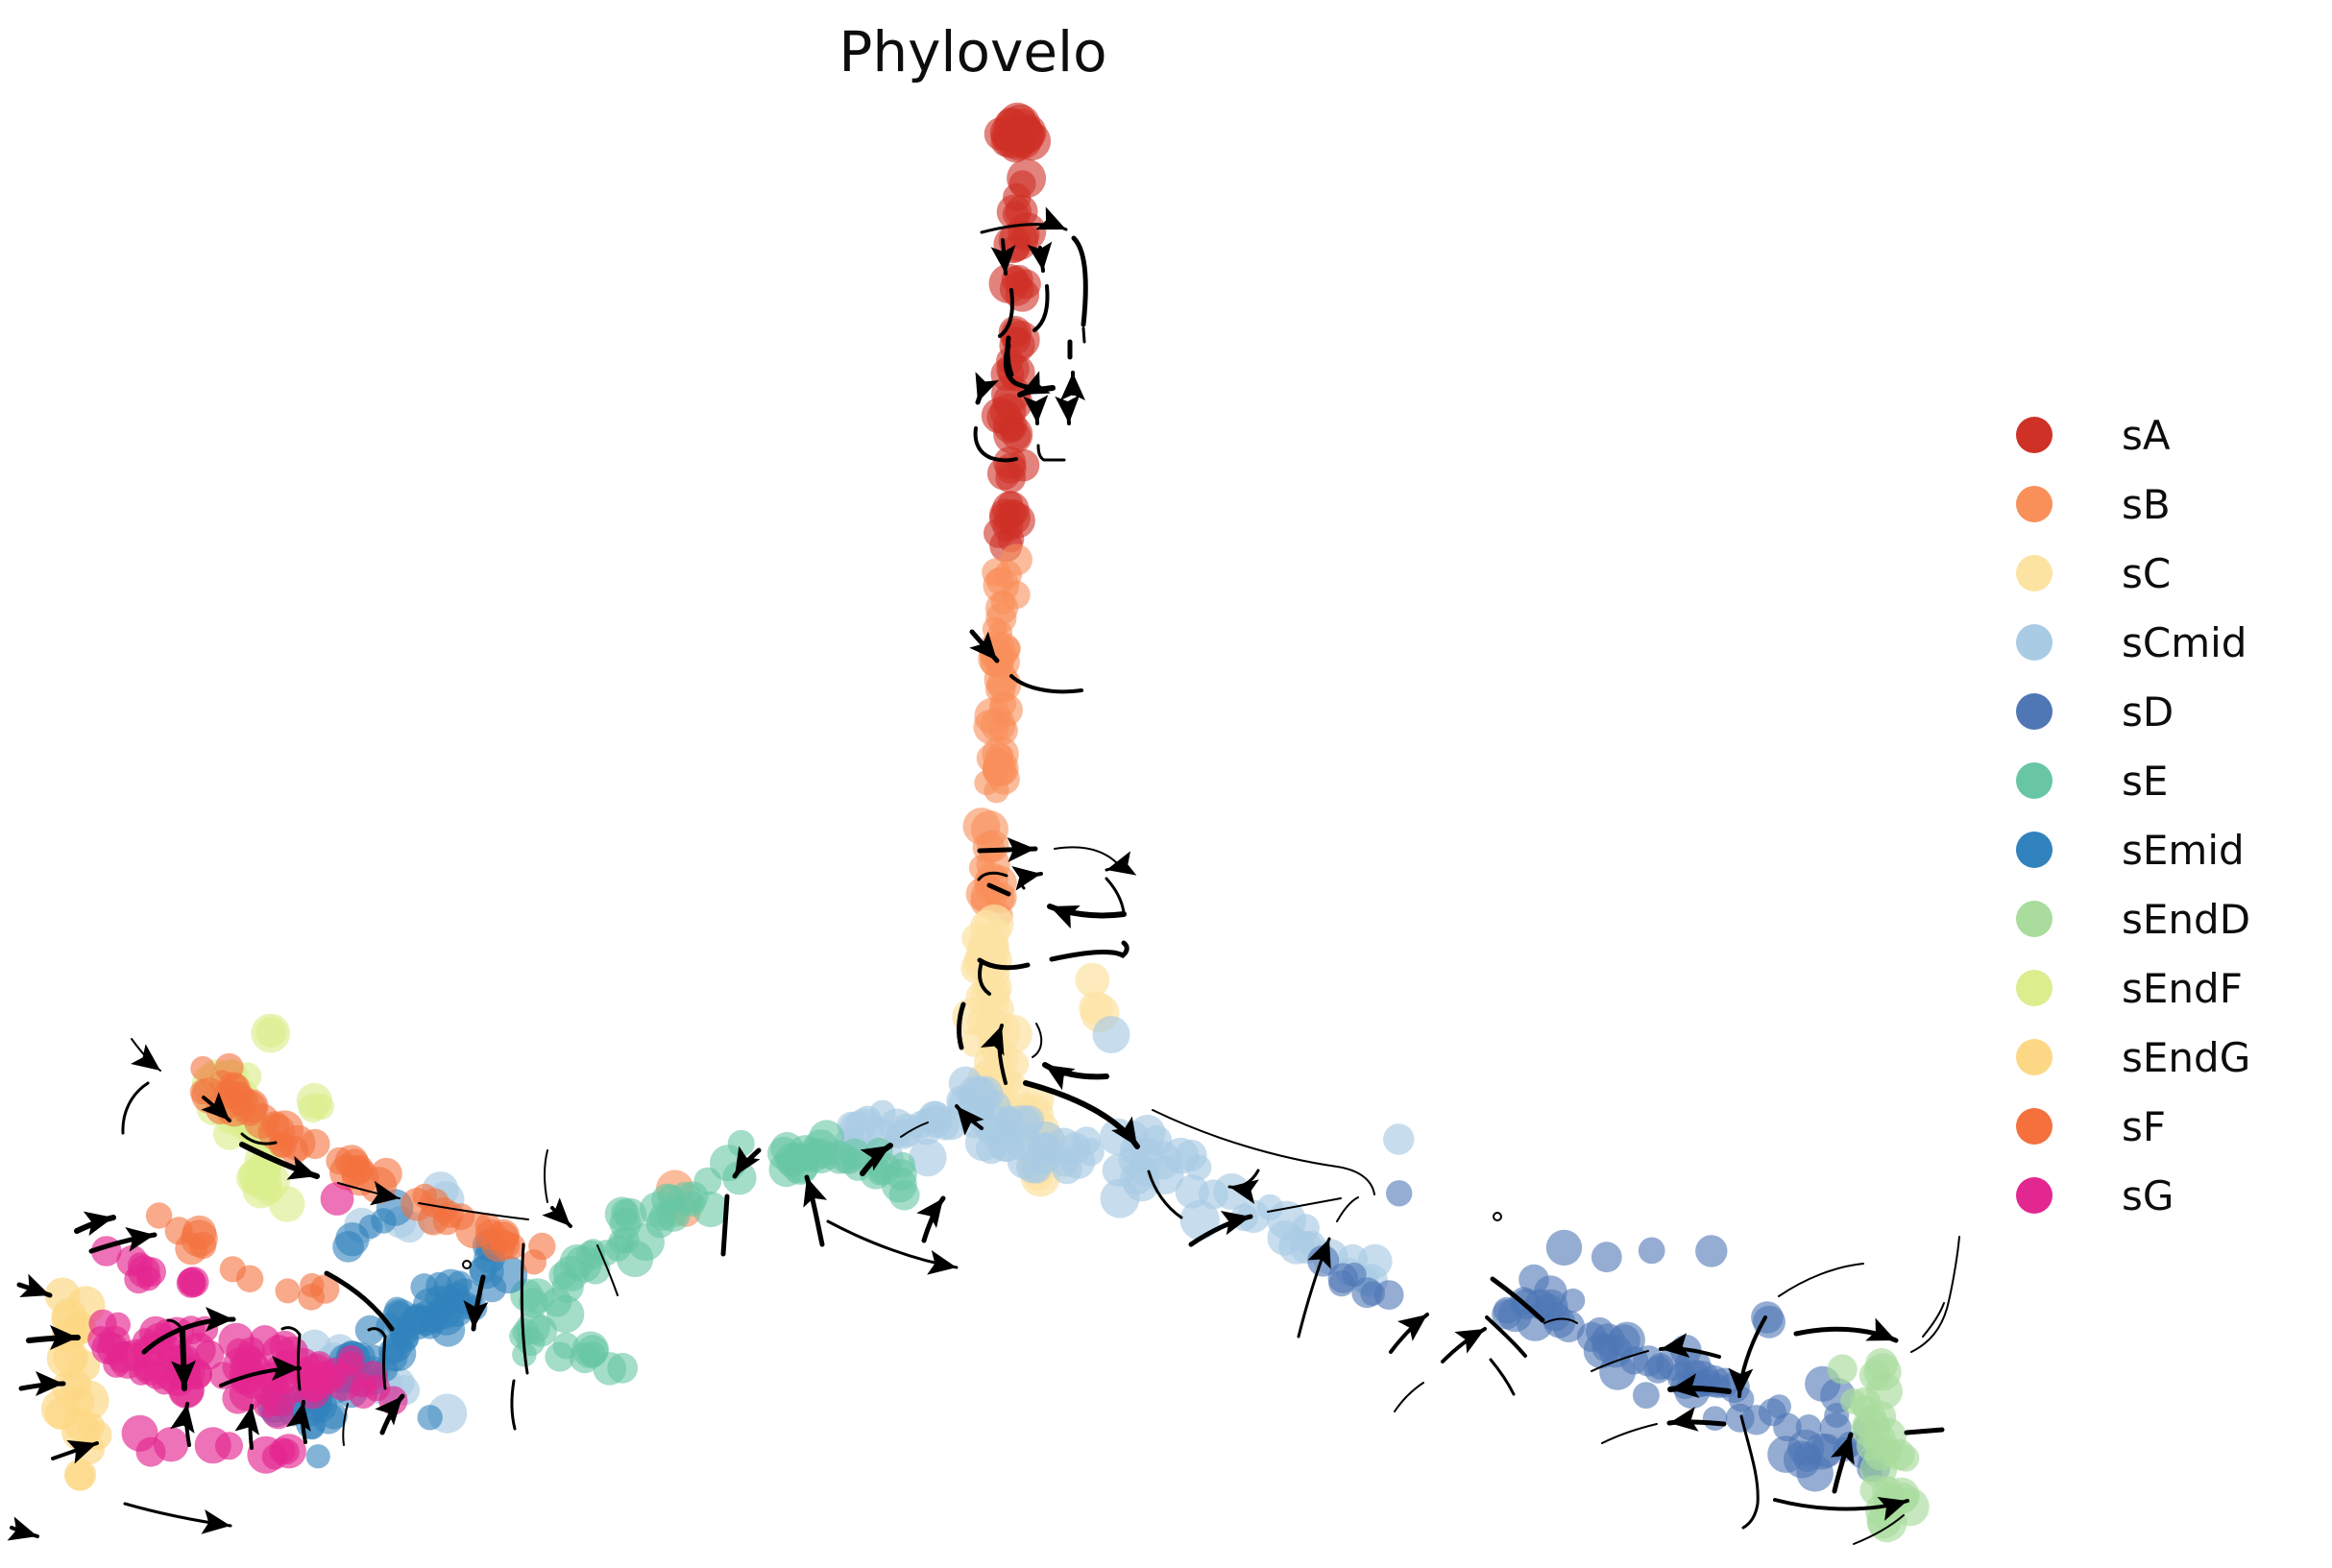 Image resolution: width=2332 pixels, height=1568 pixels. What do you see at coordinates (2182, 988) in the screenshot?
I see `legend-label: sEndF` at bounding box center [2182, 988].